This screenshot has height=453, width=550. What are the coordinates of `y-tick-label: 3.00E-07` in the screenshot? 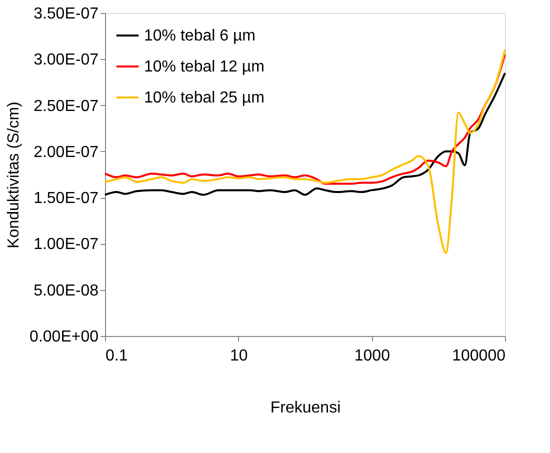 It's located at (66, 60).